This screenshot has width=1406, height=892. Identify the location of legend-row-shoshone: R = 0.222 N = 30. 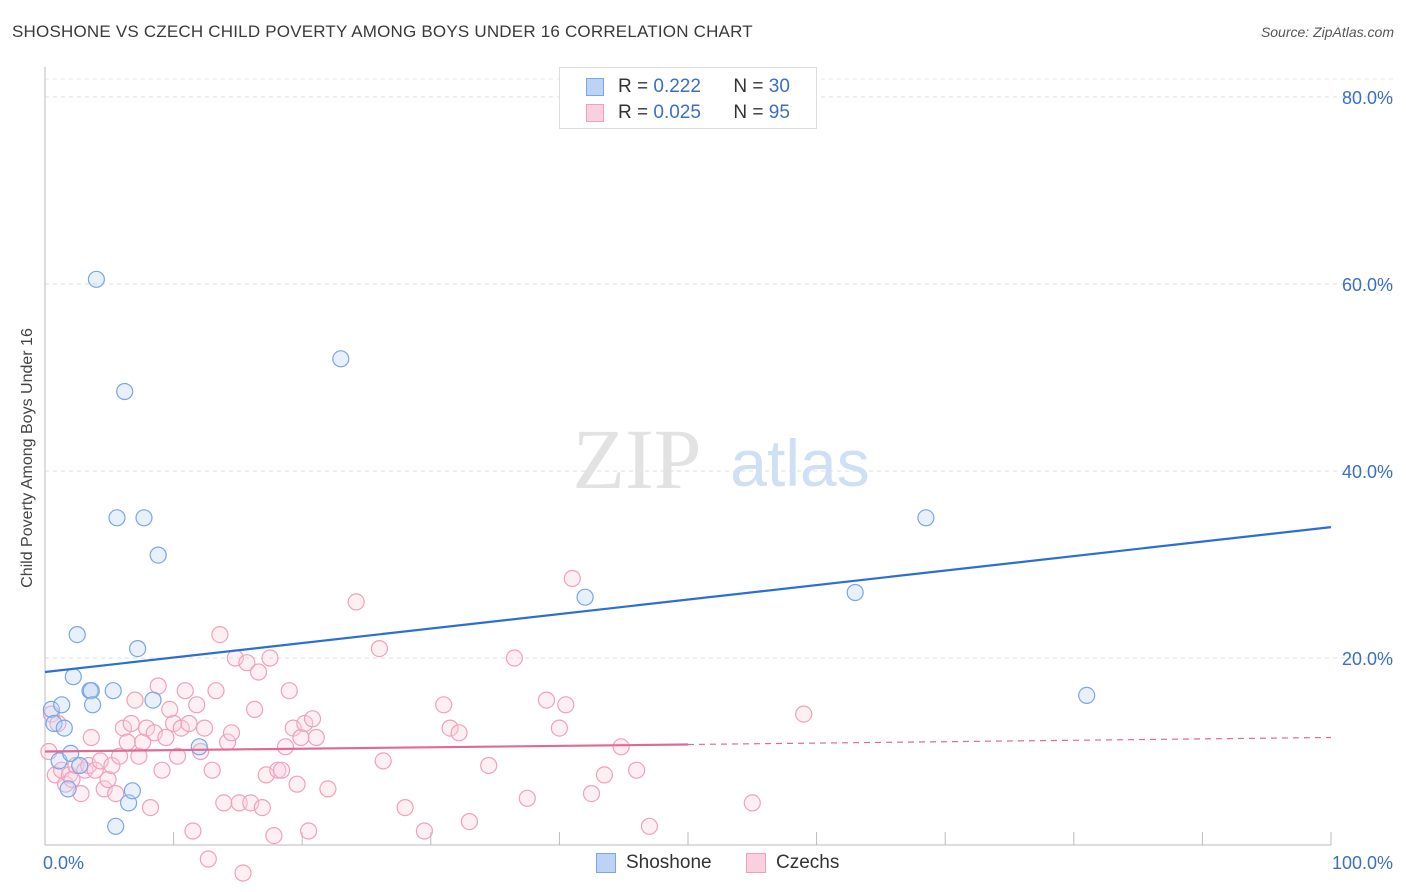
(688, 87).